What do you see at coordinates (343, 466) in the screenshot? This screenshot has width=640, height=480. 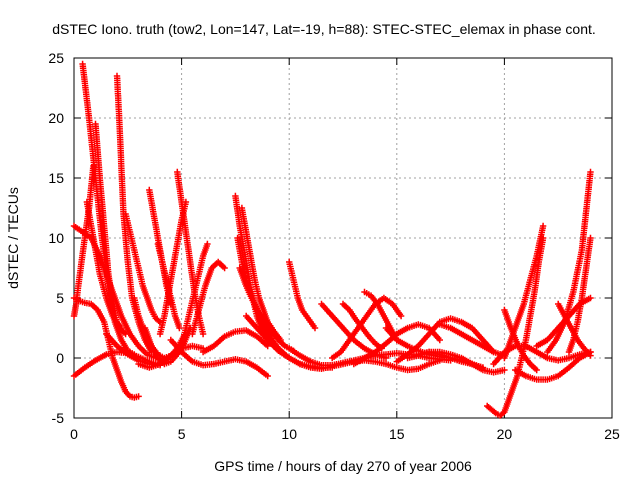 I see `x-axis-label: GPS time / hours of day 270 of year 2006` at bounding box center [343, 466].